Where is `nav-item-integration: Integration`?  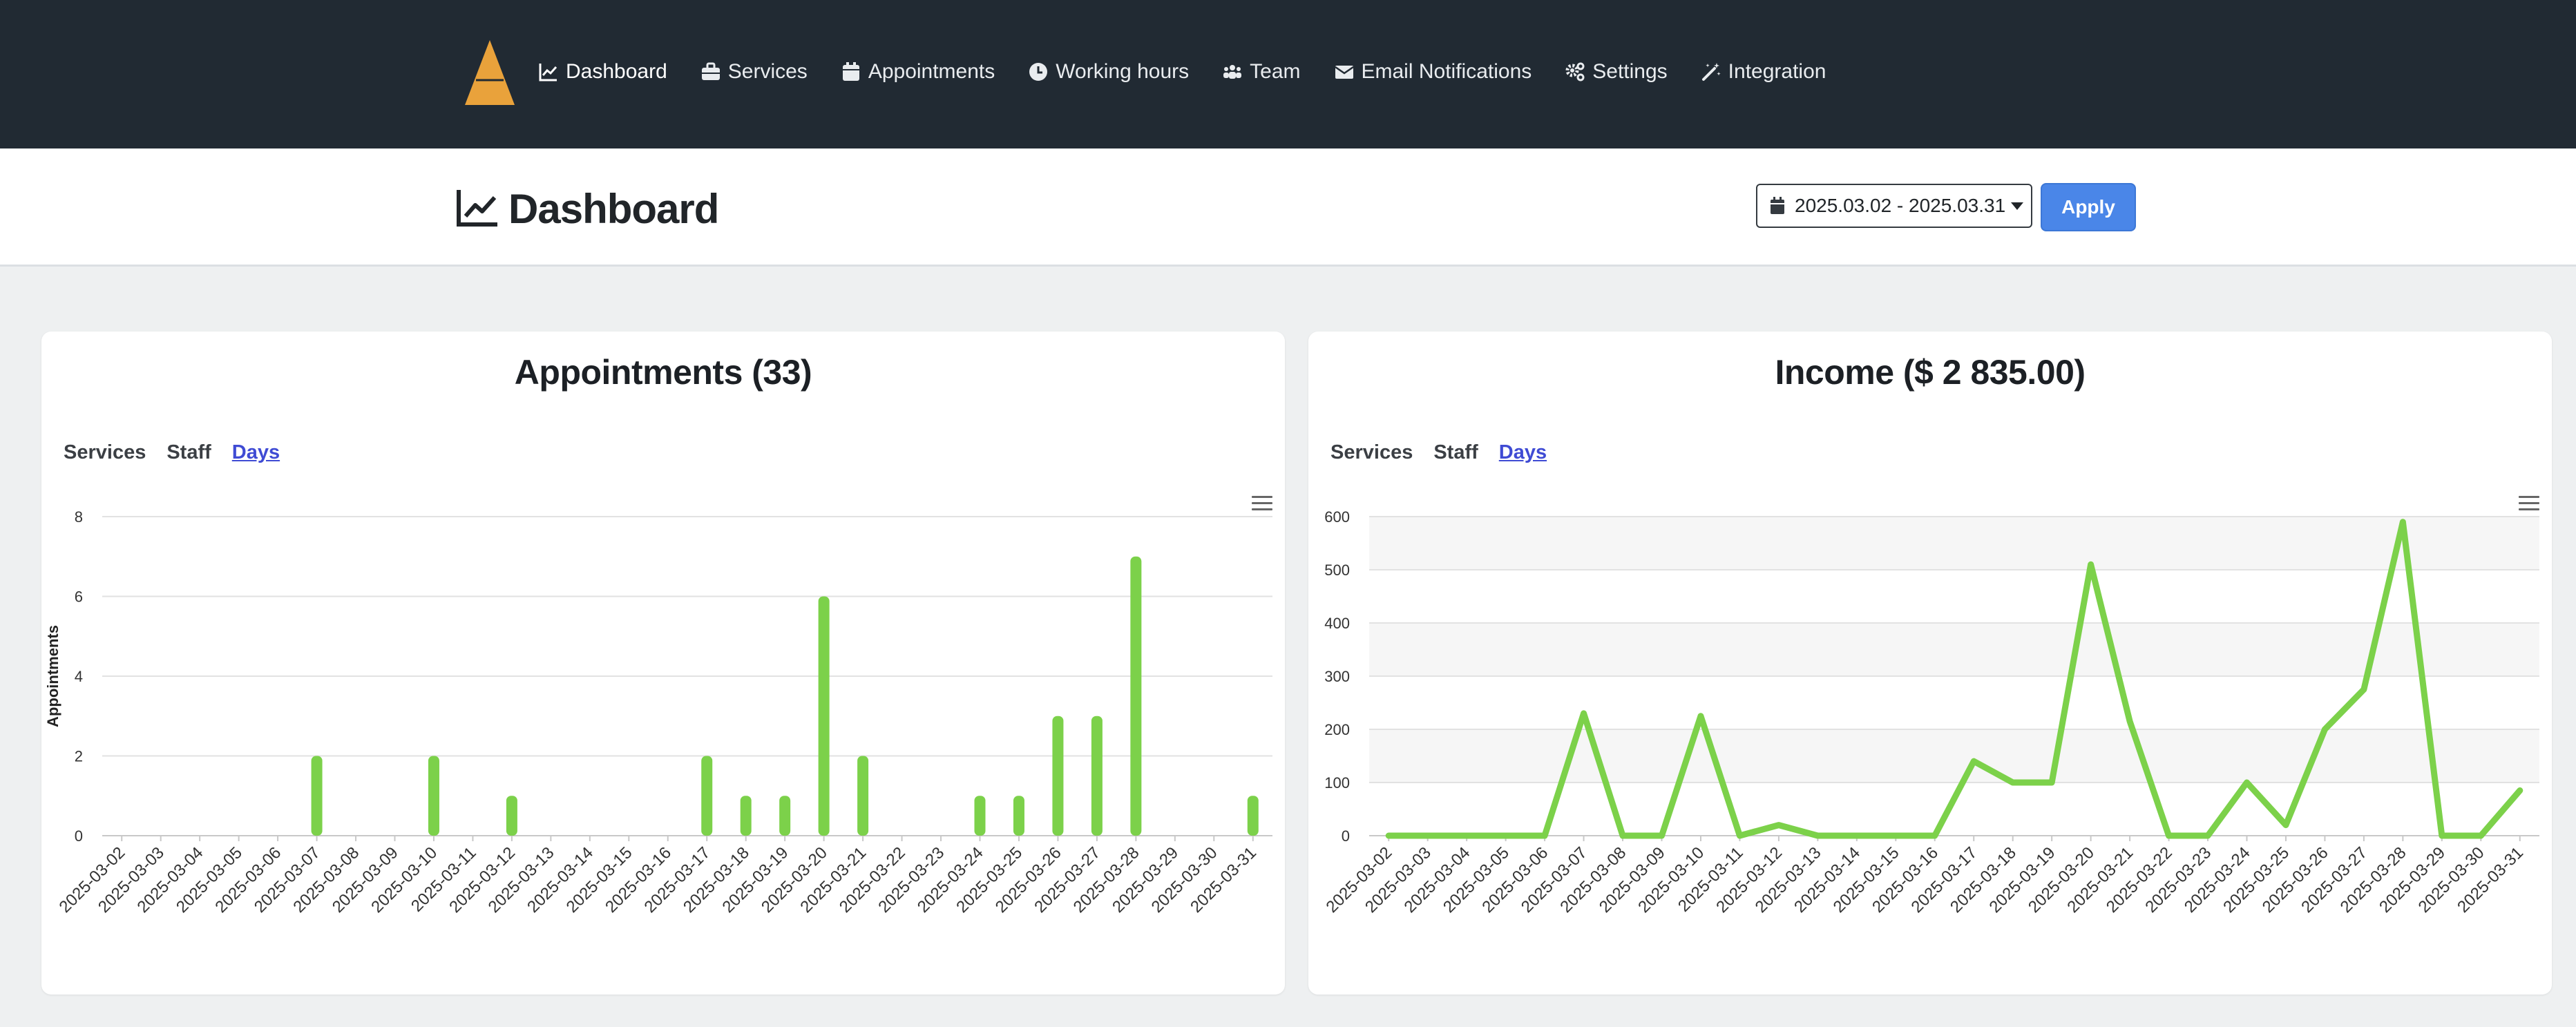
nav-item-integration: Integration is located at coordinates (1764, 72).